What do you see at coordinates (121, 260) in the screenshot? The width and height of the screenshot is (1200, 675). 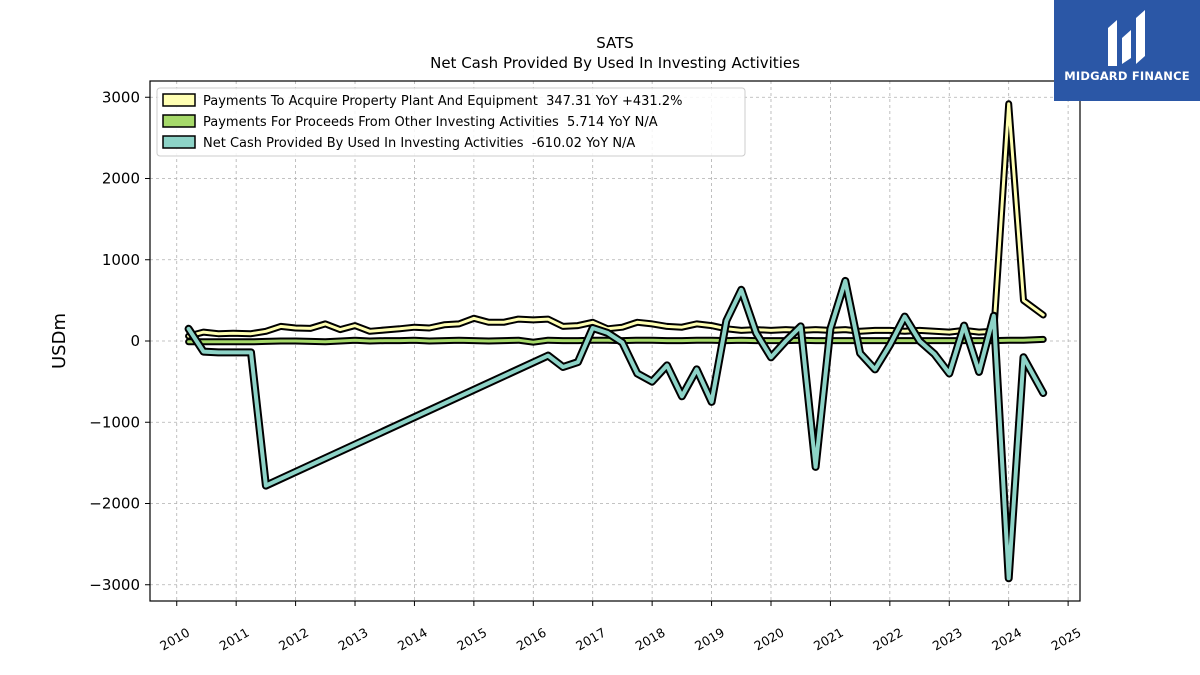 I see `y-tick-label: 1000` at bounding box center [121, 260].